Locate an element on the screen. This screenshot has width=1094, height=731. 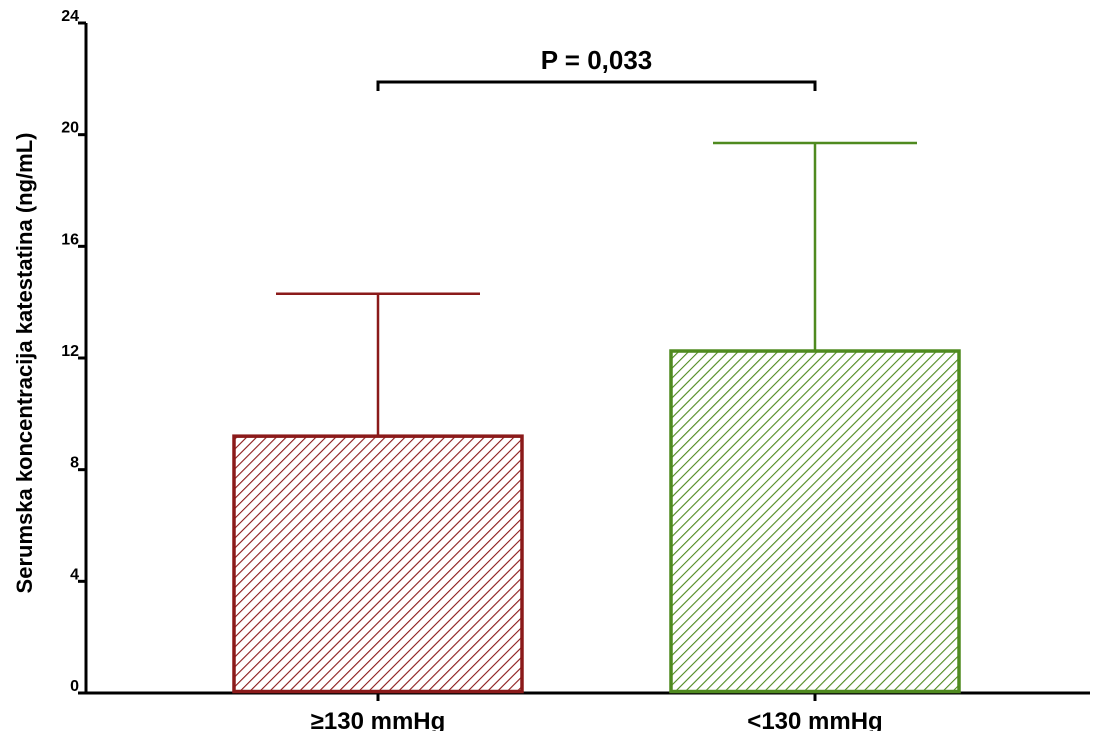
x-category-label: <130 mmHg is located at coordinates (814, 719).